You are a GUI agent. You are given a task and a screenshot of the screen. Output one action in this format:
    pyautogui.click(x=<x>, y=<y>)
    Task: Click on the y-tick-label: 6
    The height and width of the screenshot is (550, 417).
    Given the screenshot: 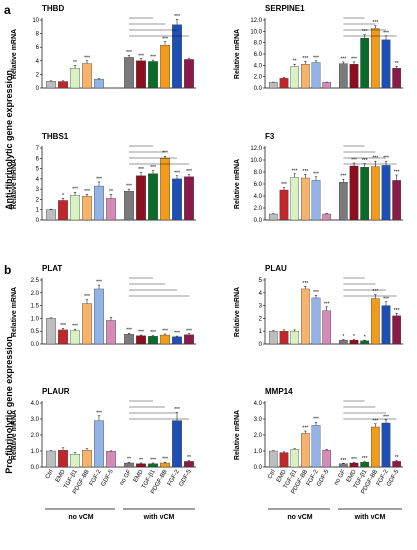 What is the action you would take?
    pyautogui.click(x=38, y=159)
    